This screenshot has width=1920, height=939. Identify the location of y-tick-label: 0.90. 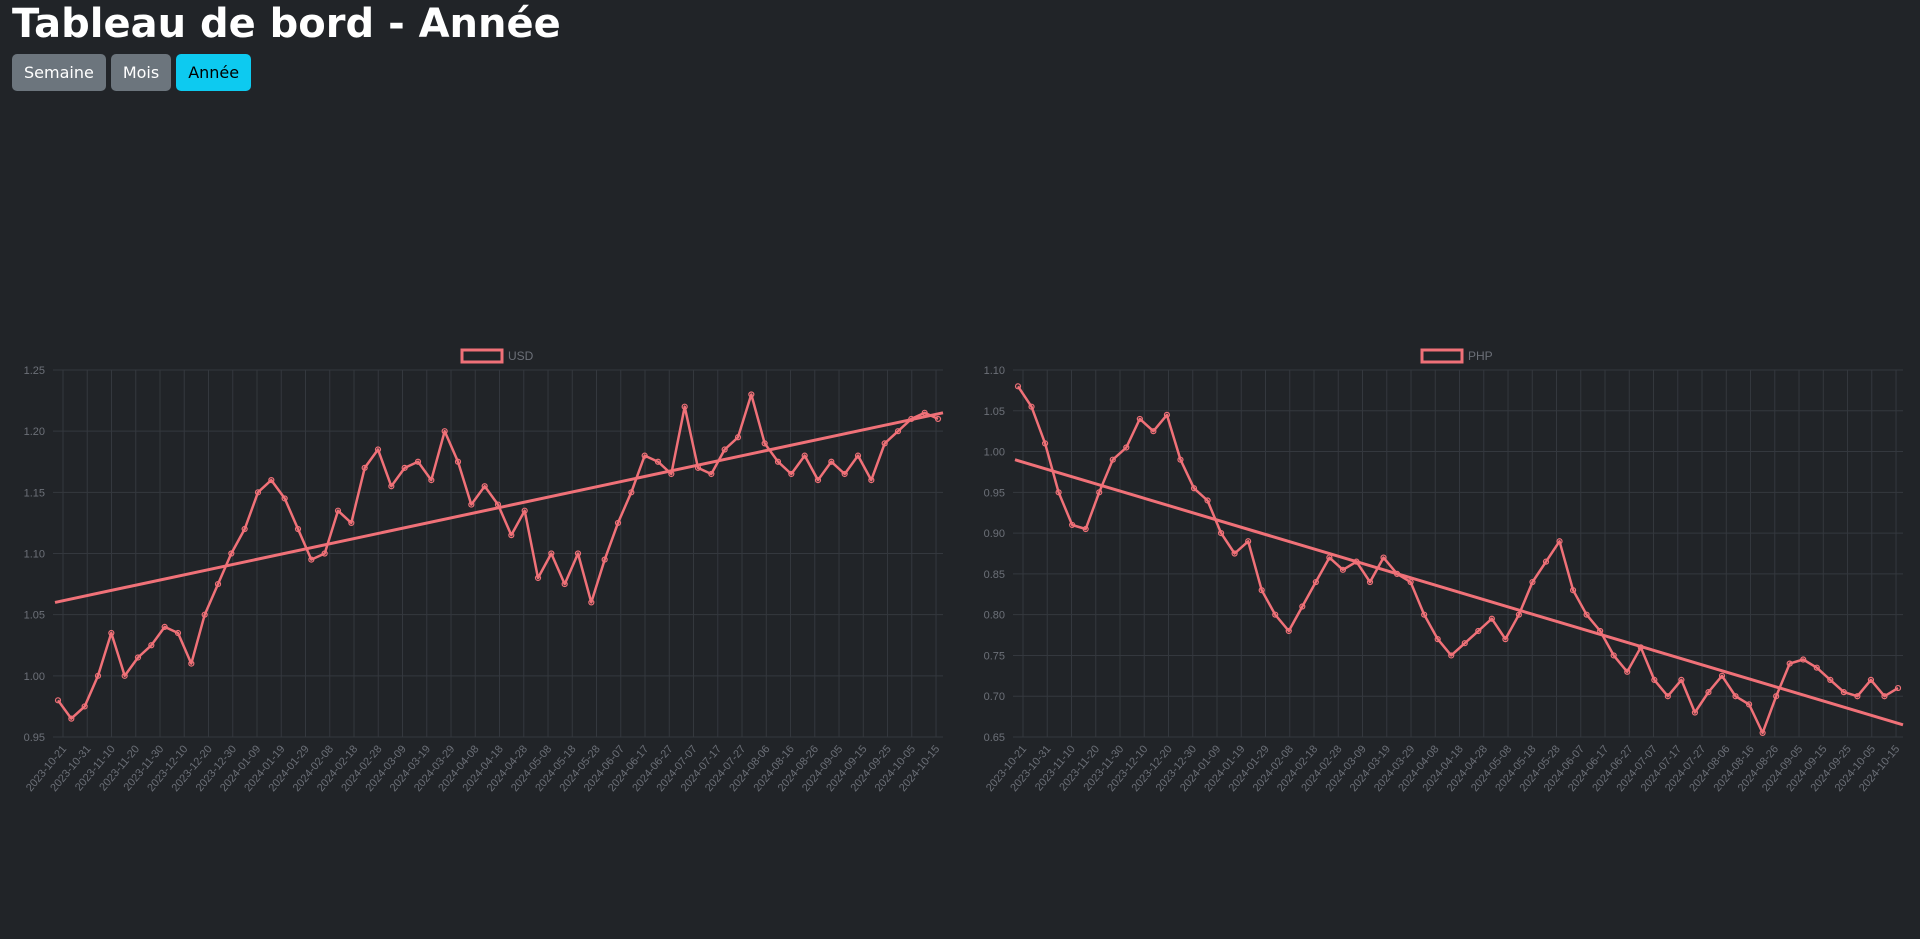
(994, 534).